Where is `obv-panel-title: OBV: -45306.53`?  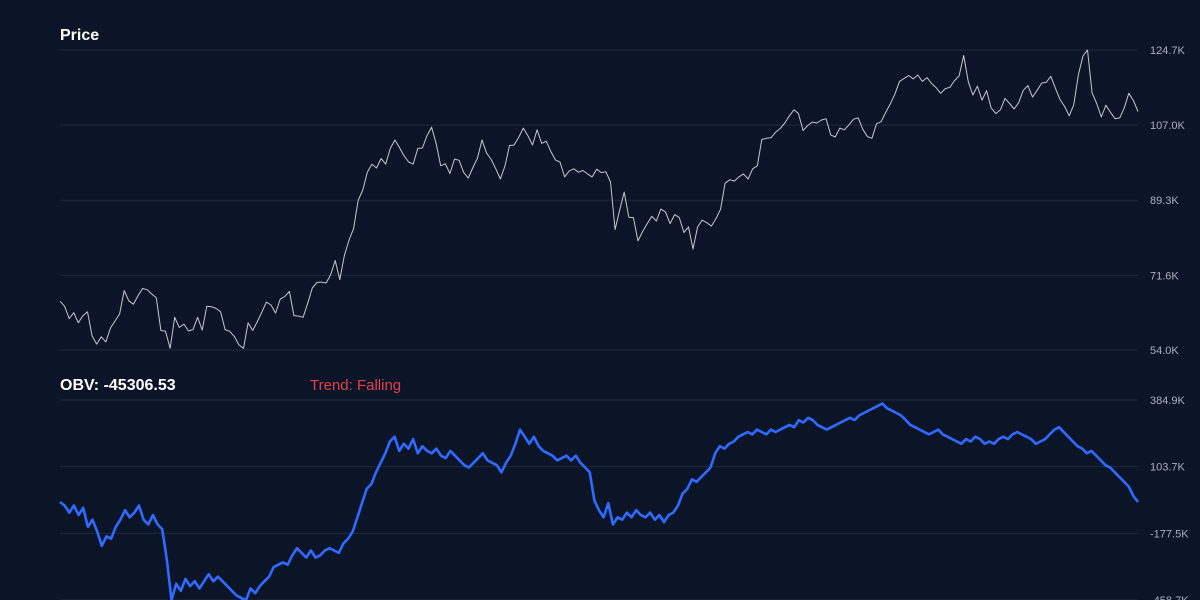 obv-panel-title: OBV: -45306.53 is located at coordinates (118, 385).